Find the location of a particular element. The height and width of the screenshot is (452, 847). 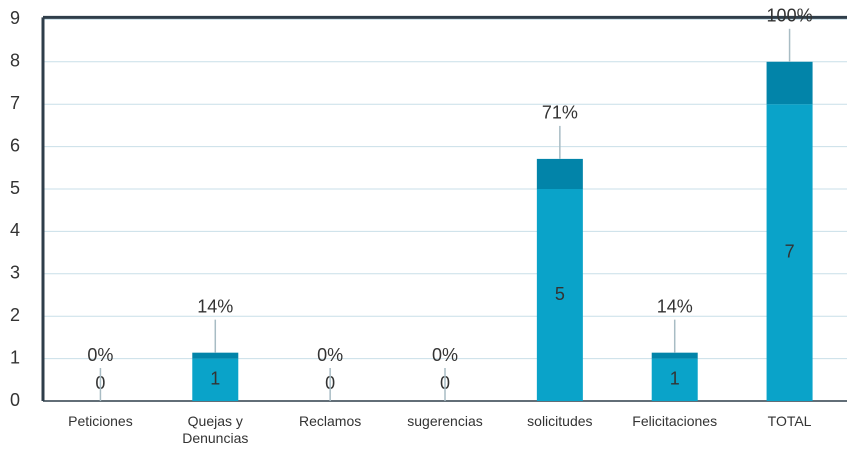

y-tick-label: 5 is located at coordinates (15, 188).